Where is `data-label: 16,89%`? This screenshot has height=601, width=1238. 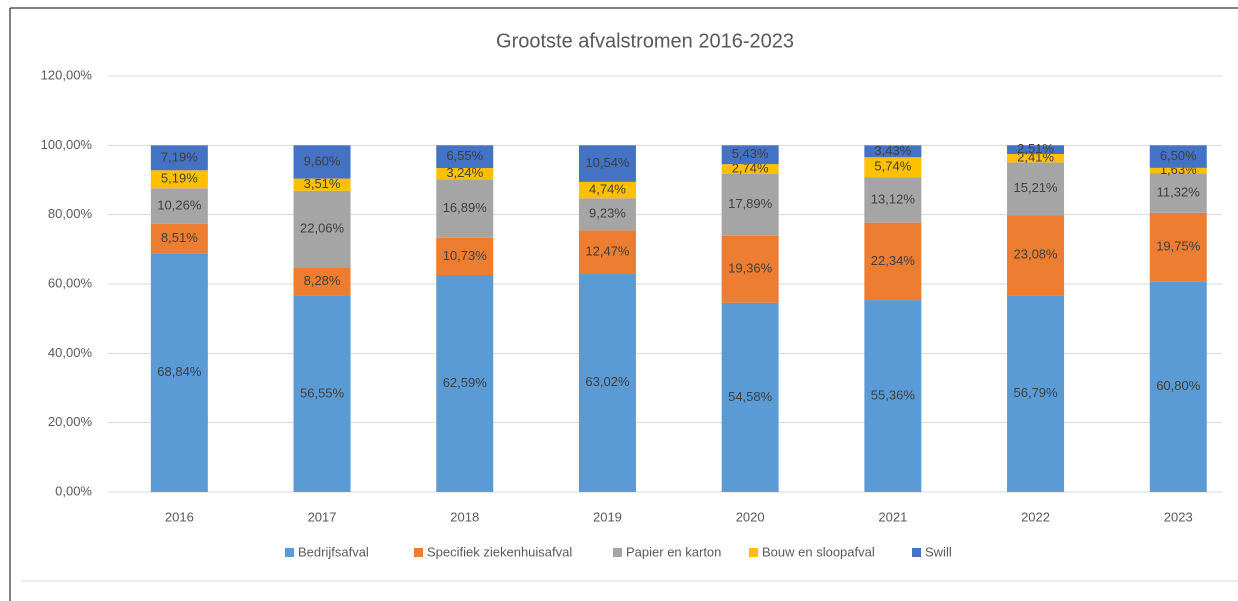 data-label: 16,89% is located at coordinates (465, 207).